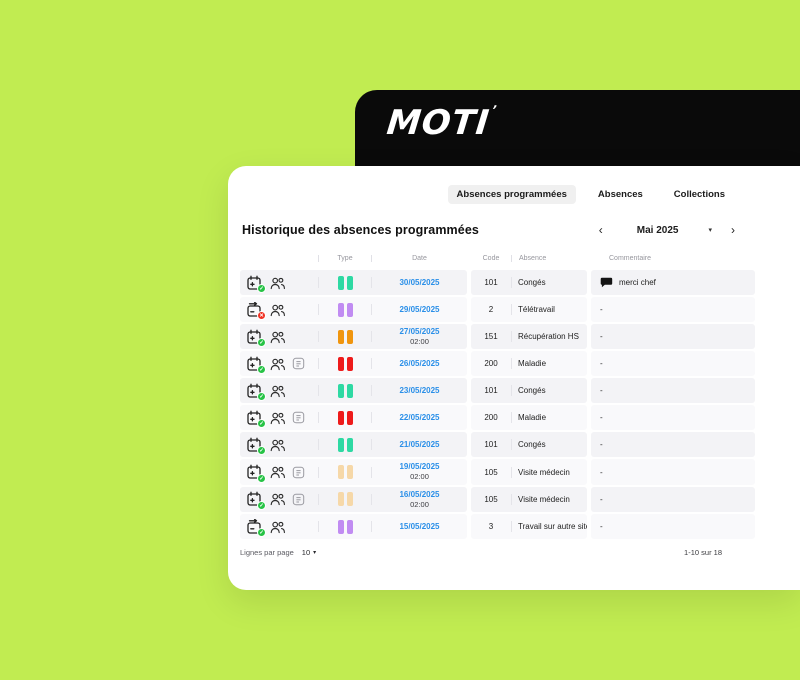 The image size is (800, 680). What do you see at coordinates (419, 467) in the screenshot?
I see `date-link: 19/05/2025` at bounding box center [419, 467].